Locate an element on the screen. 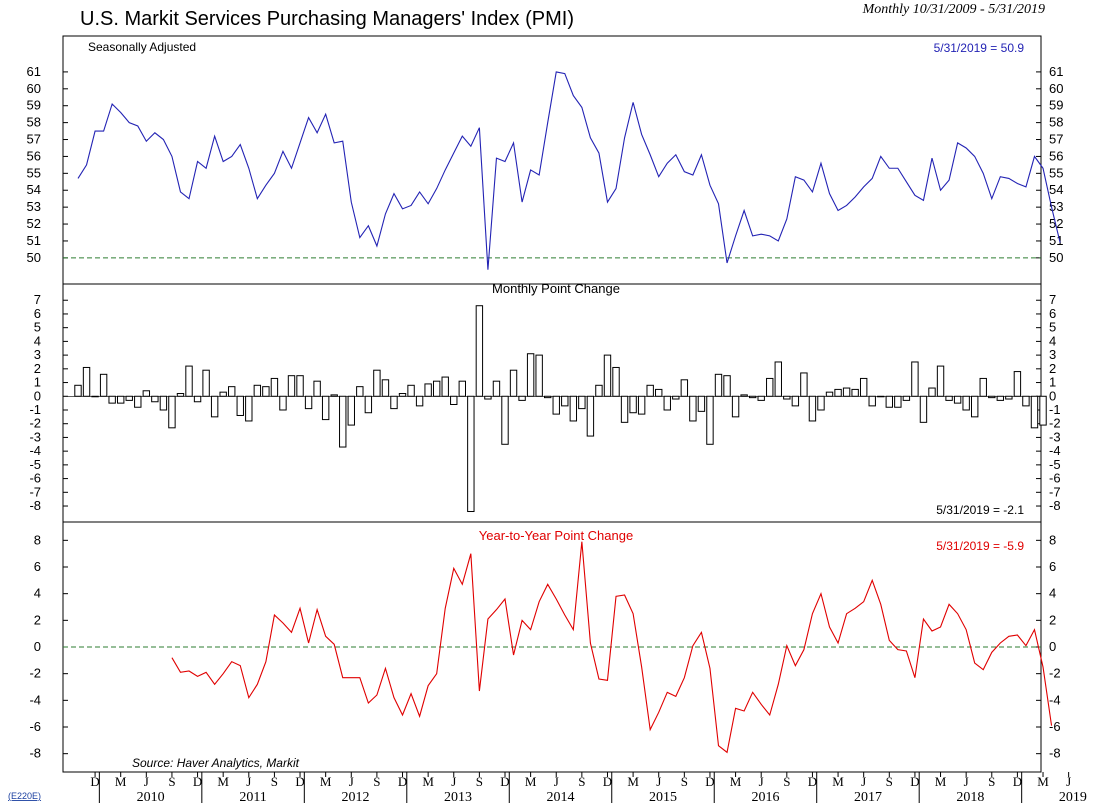 This screenshot has height=807, width=1103. change-ytick-label-left: 4 is located at coordinates (37, 340).